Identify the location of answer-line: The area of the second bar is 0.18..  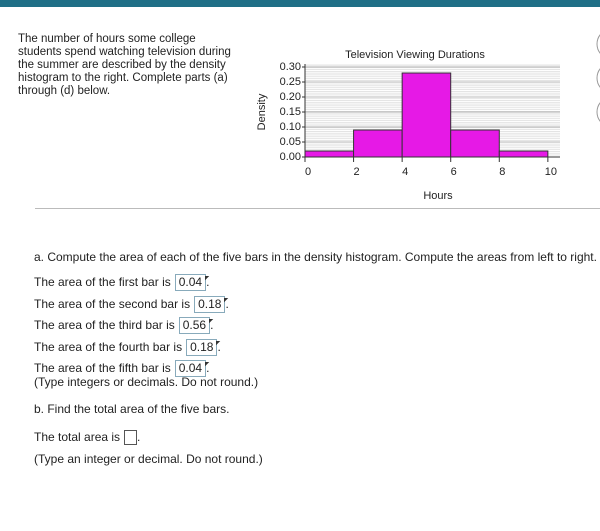
(131, 304).